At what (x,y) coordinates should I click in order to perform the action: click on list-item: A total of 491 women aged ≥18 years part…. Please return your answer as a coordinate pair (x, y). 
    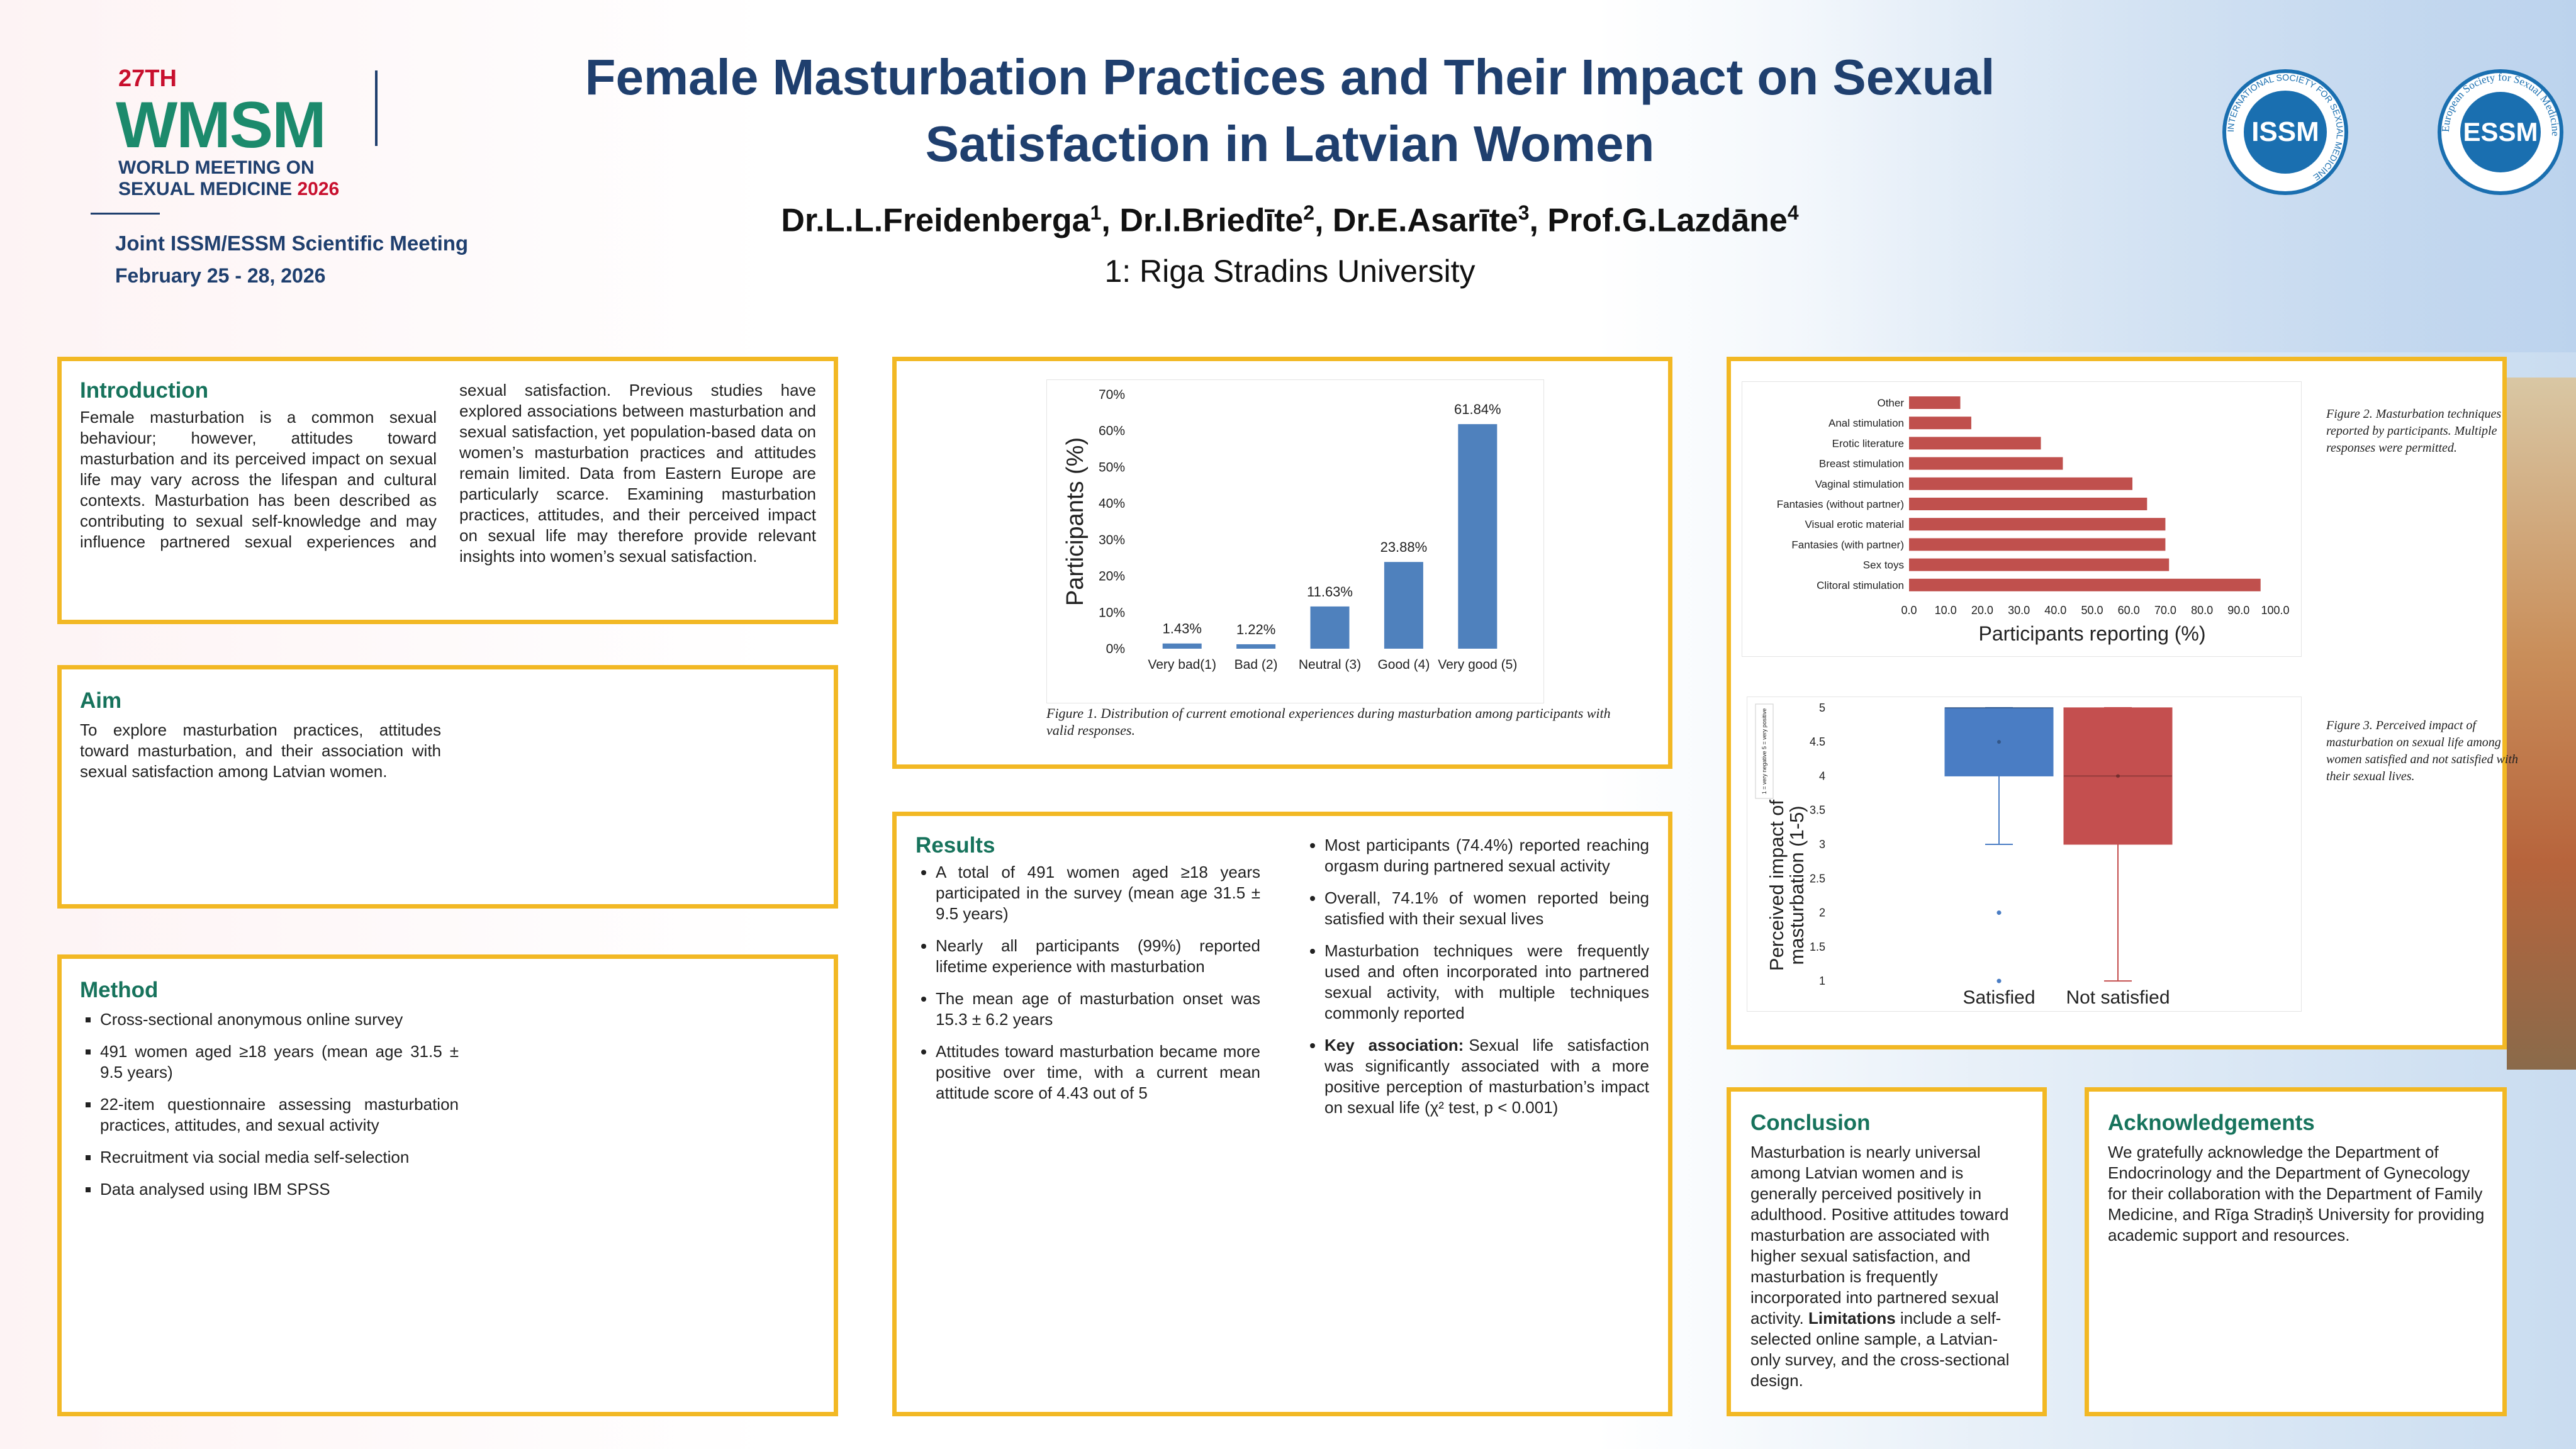
    Looking at the image, I should click on (1098, 893).